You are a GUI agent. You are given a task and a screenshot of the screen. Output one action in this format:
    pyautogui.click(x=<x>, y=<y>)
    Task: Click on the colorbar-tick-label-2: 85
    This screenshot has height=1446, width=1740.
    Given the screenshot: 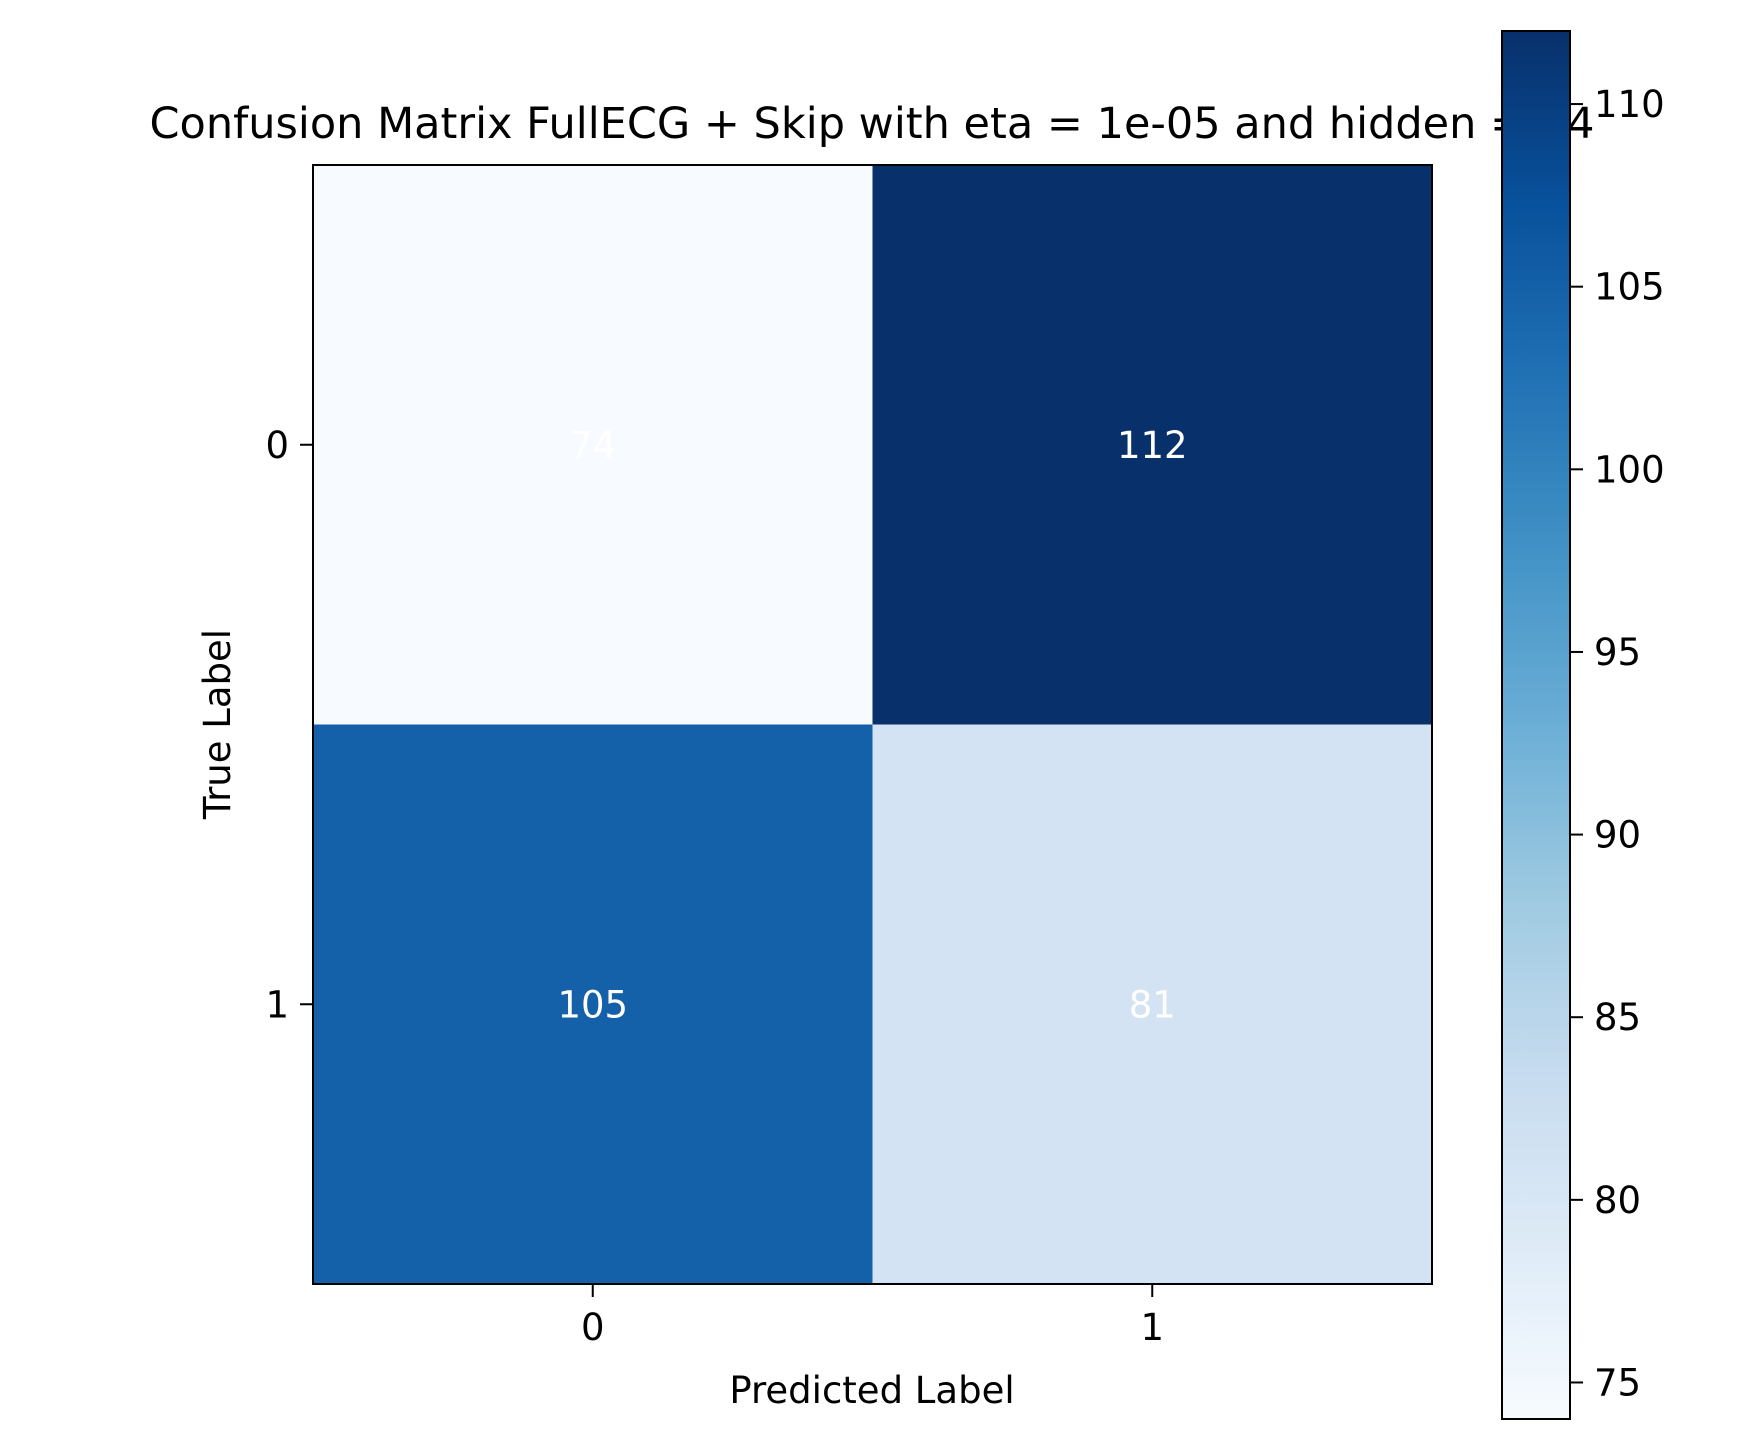 What is the action you would take?
    pyautogui.click(x=1617, y=1017)
    